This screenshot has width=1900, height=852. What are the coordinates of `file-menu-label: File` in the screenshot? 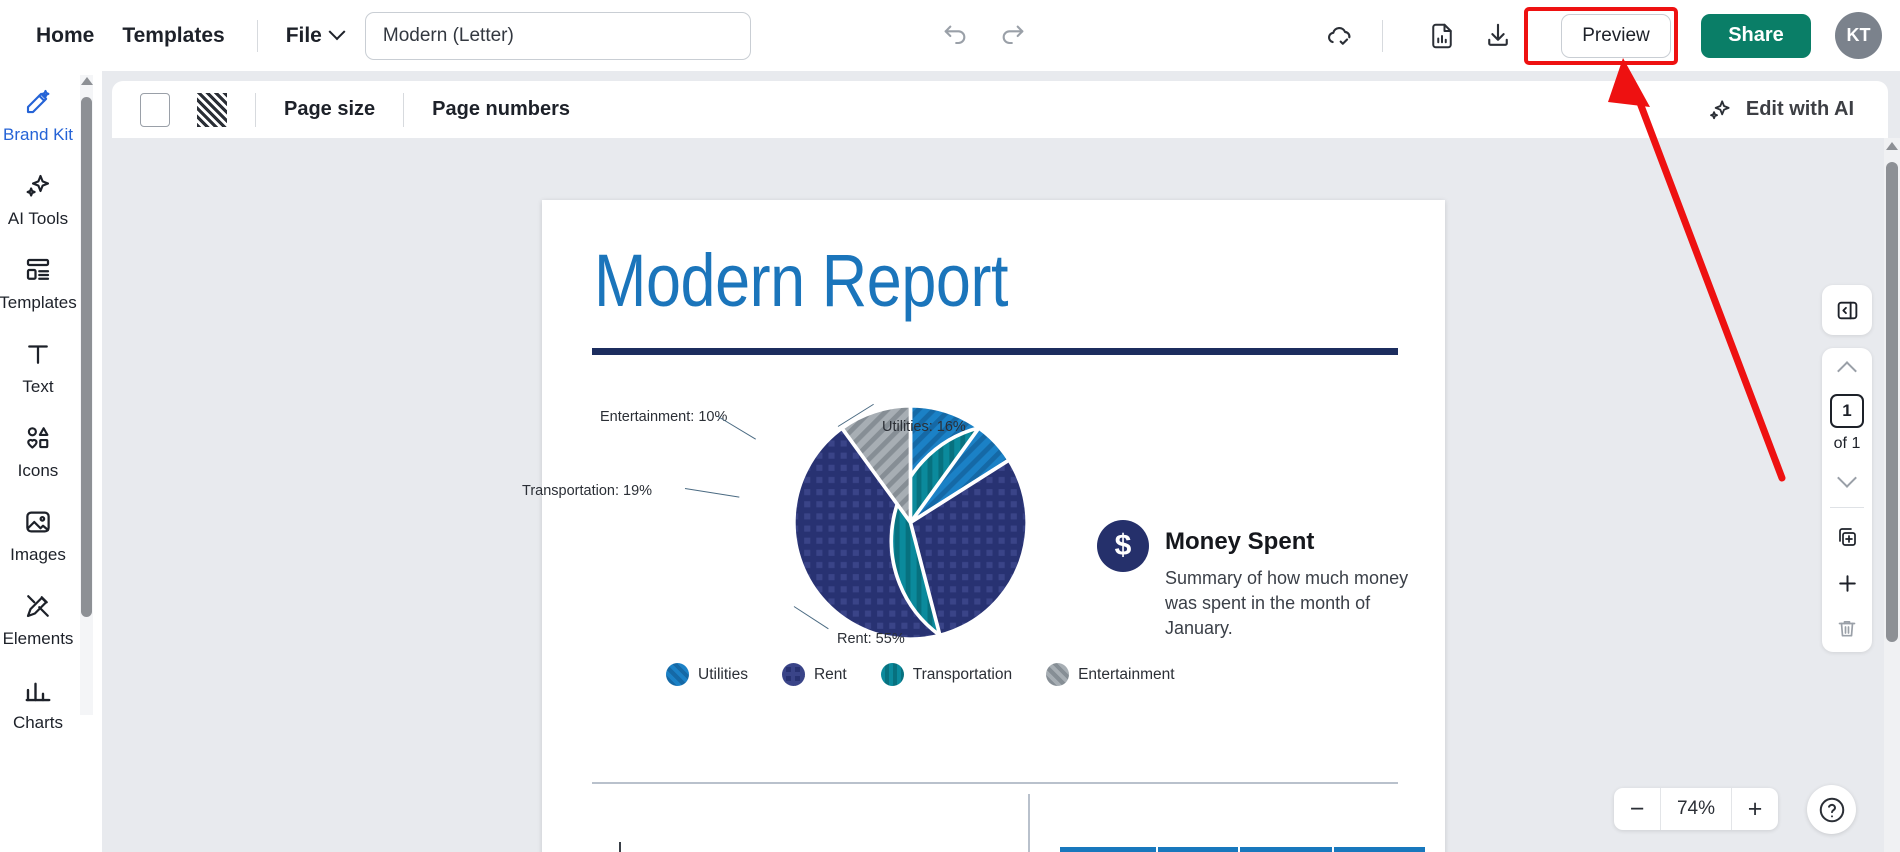 It's located at (303, 35).